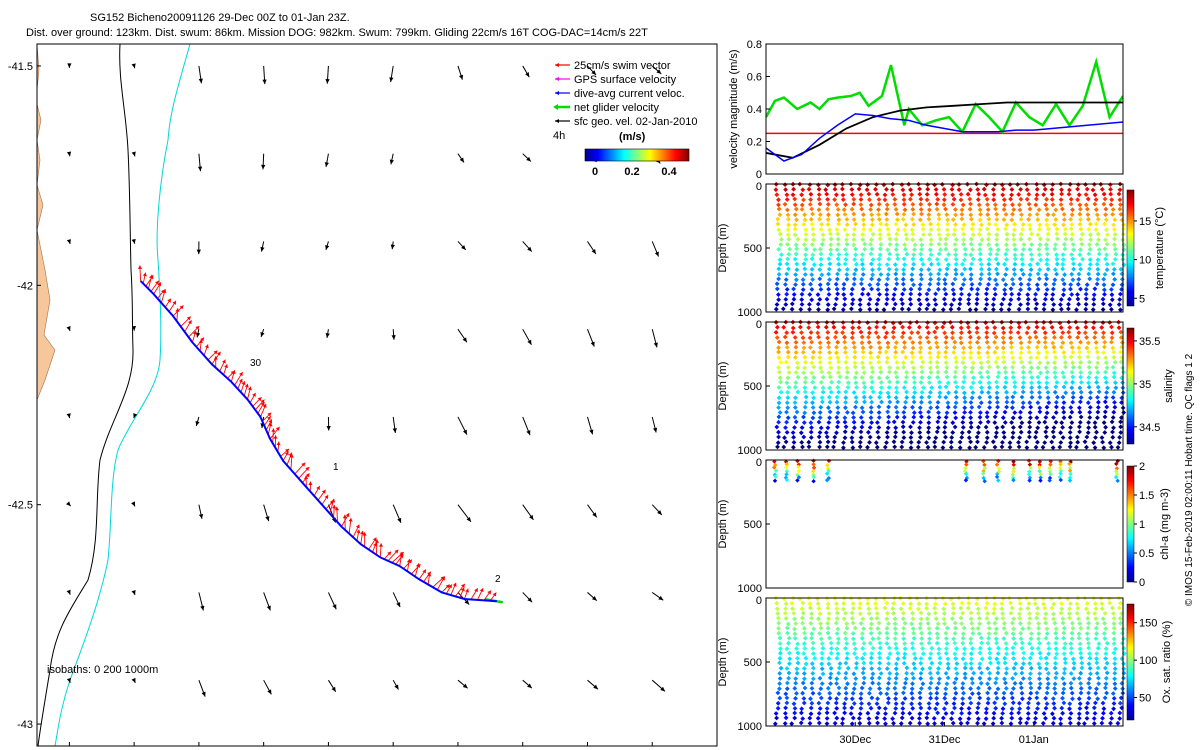  Describe the element at coordinates (256, 363) in the screenshot. I see `track-label-30: 30` at that location.